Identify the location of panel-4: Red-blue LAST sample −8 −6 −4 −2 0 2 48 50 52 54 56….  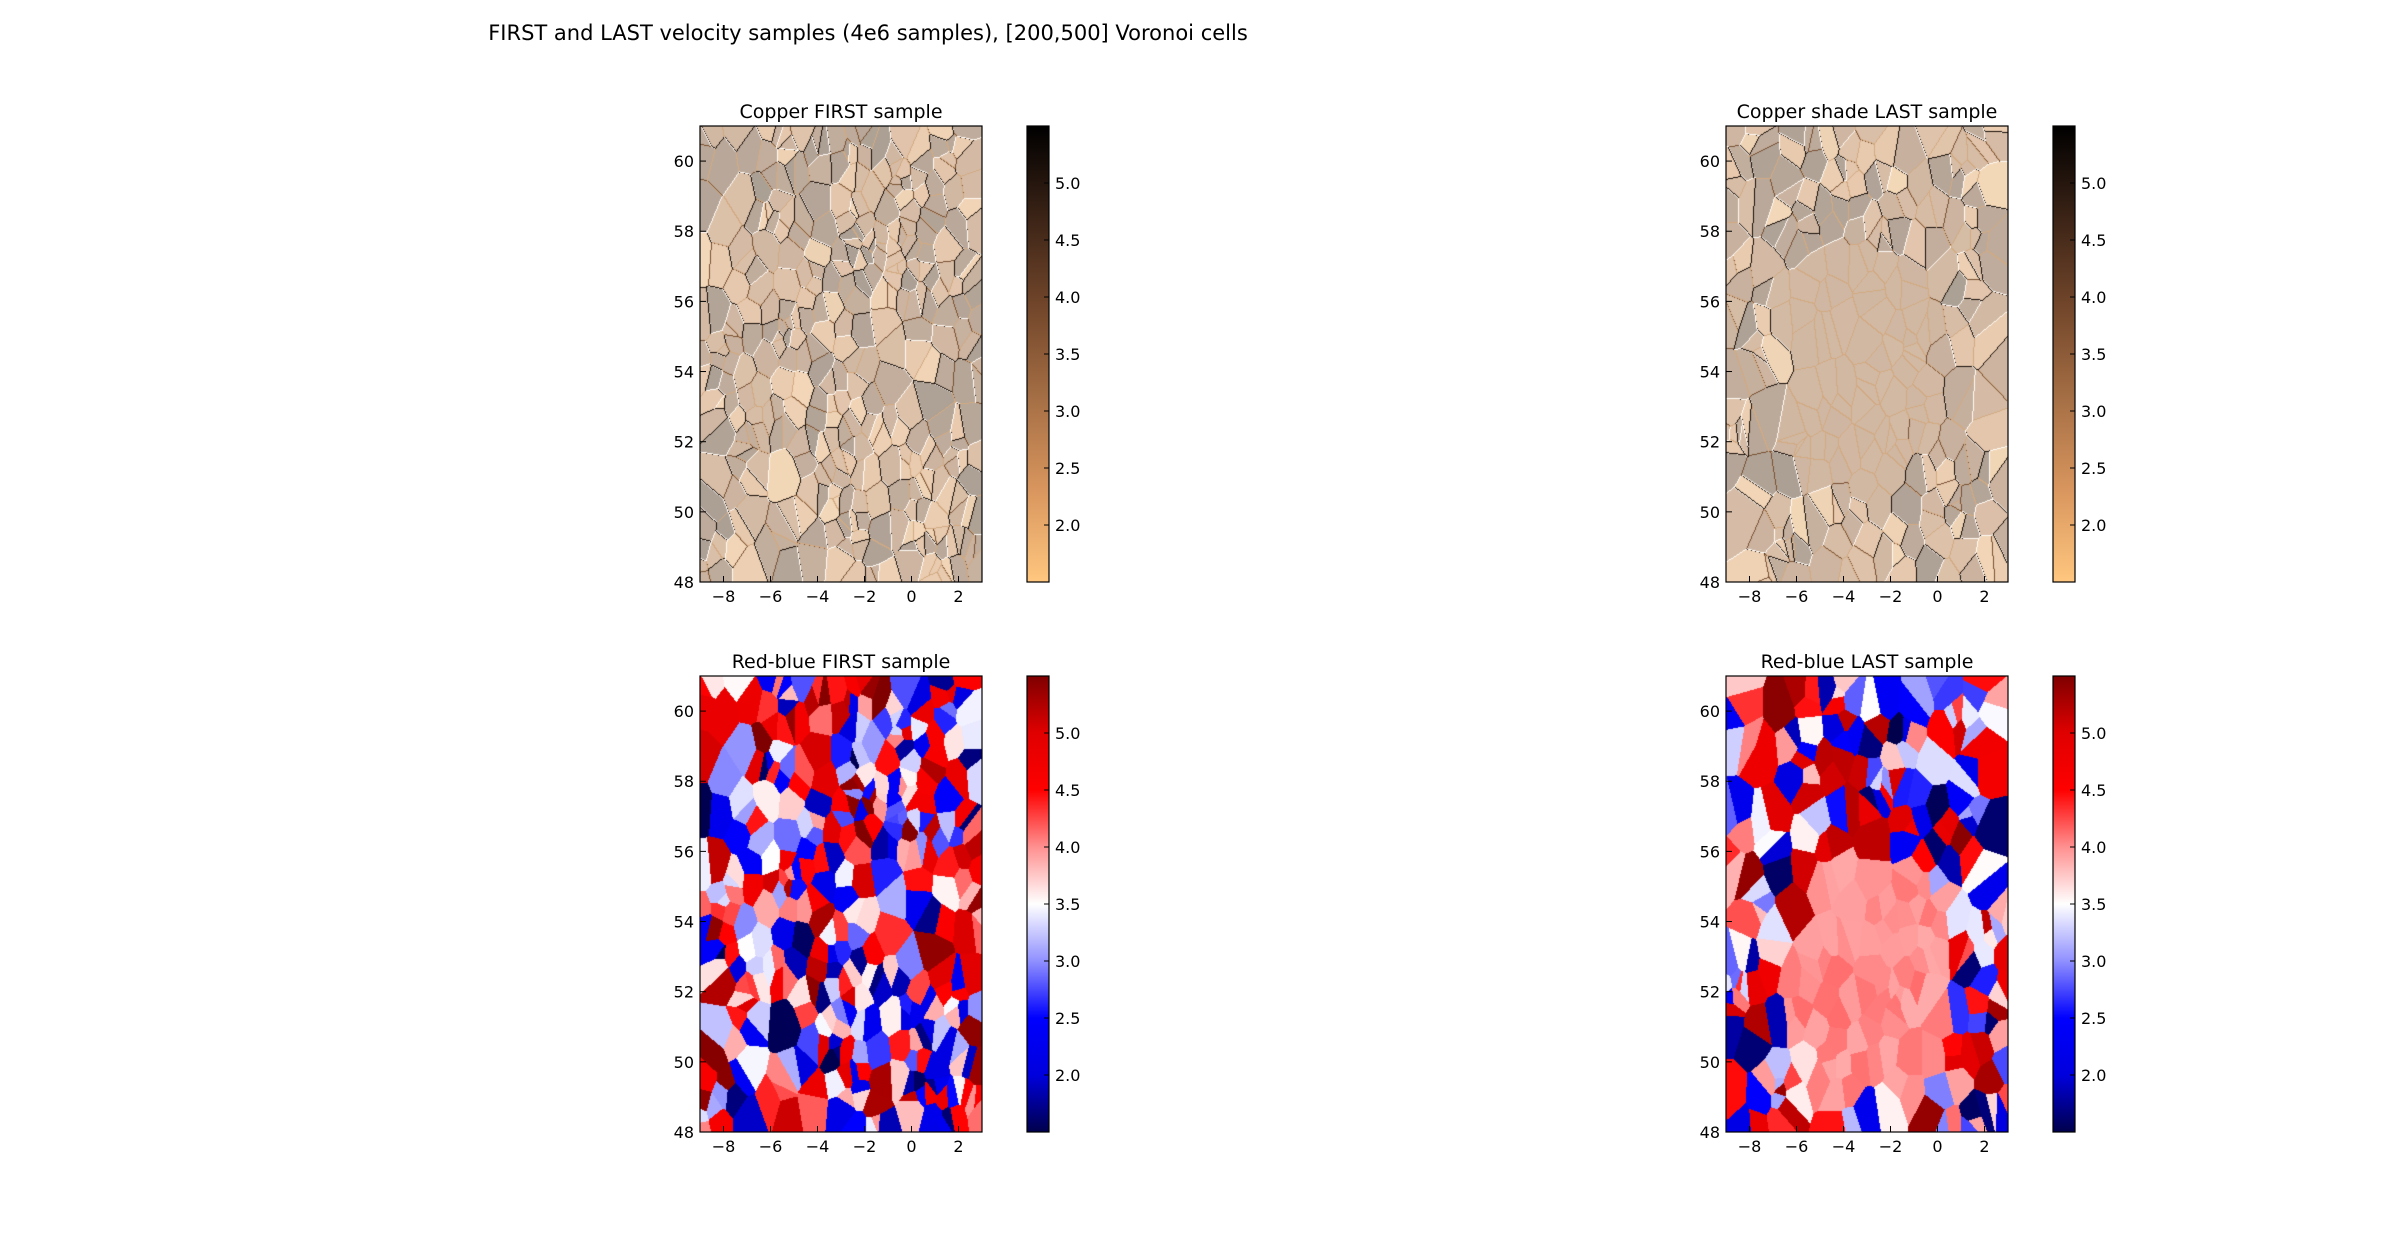
(1903, 903).